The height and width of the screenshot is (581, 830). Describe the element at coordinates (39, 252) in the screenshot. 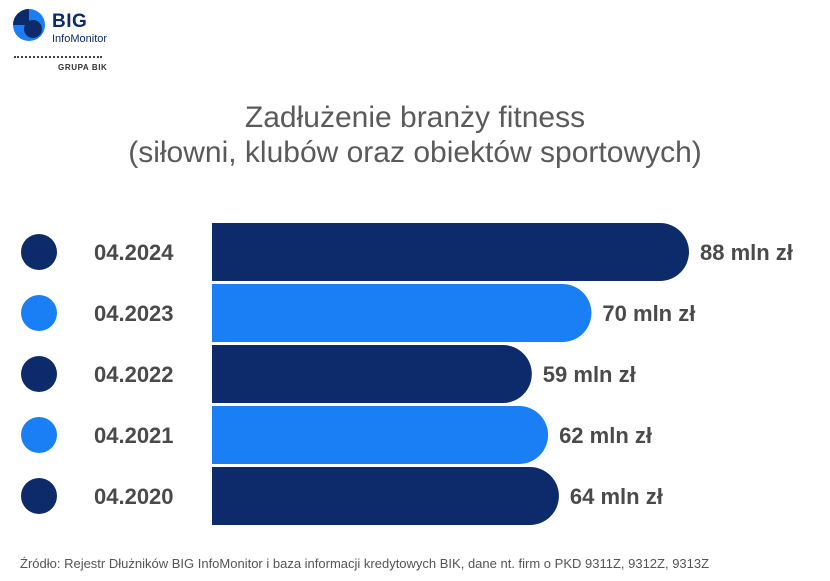

I see `marker-dot-04.2024` at that location.